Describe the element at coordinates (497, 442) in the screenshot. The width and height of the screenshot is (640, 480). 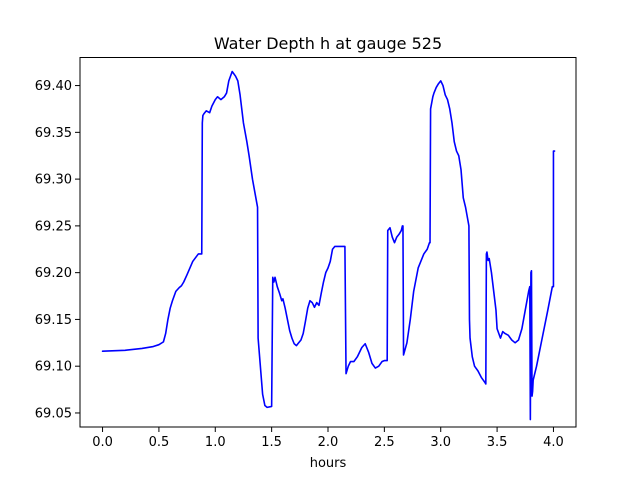
I see `x-tick-label: 3.5` at that location.